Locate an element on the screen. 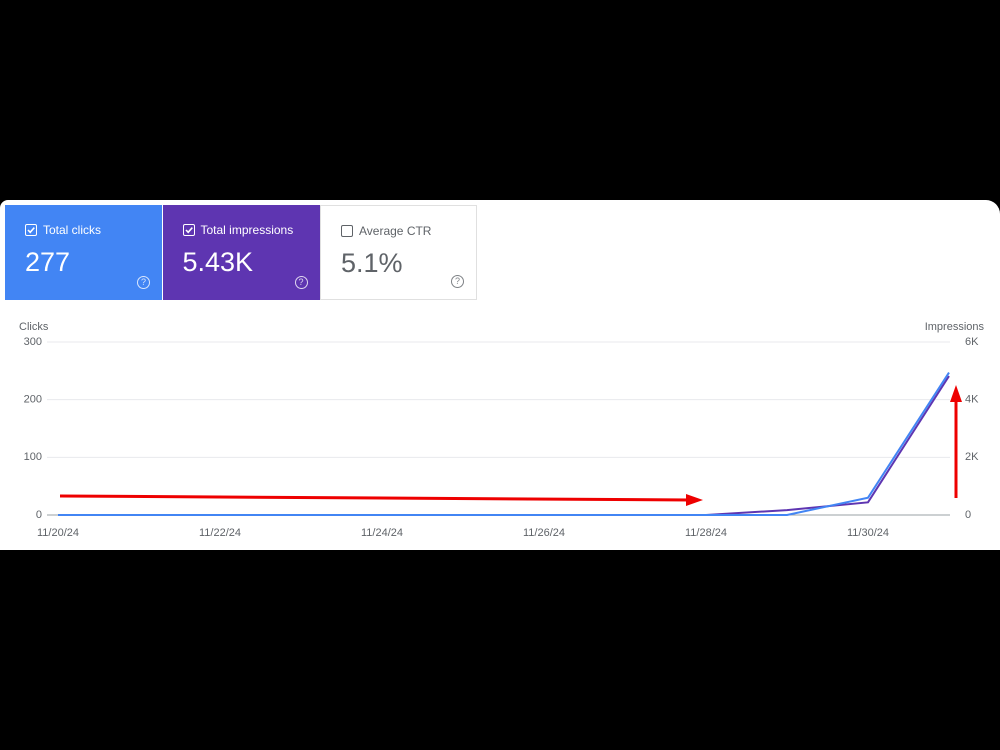 The width and height of the screenshot is (1000, 750). card-value: 5.43K is located at coordinates (218, 262).